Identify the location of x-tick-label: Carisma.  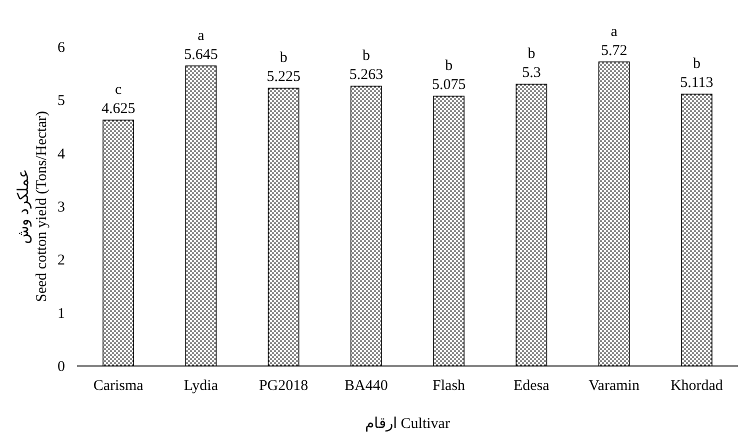
(118, 386).